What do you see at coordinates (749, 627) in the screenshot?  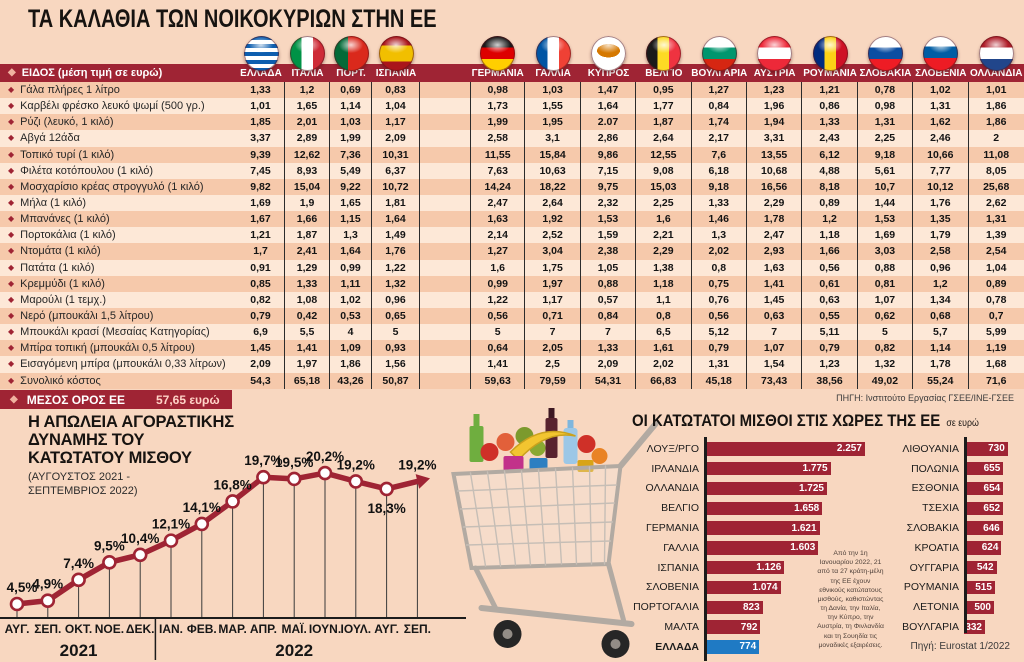 I see `wage-value: 792` at bounding box center [749, 627].